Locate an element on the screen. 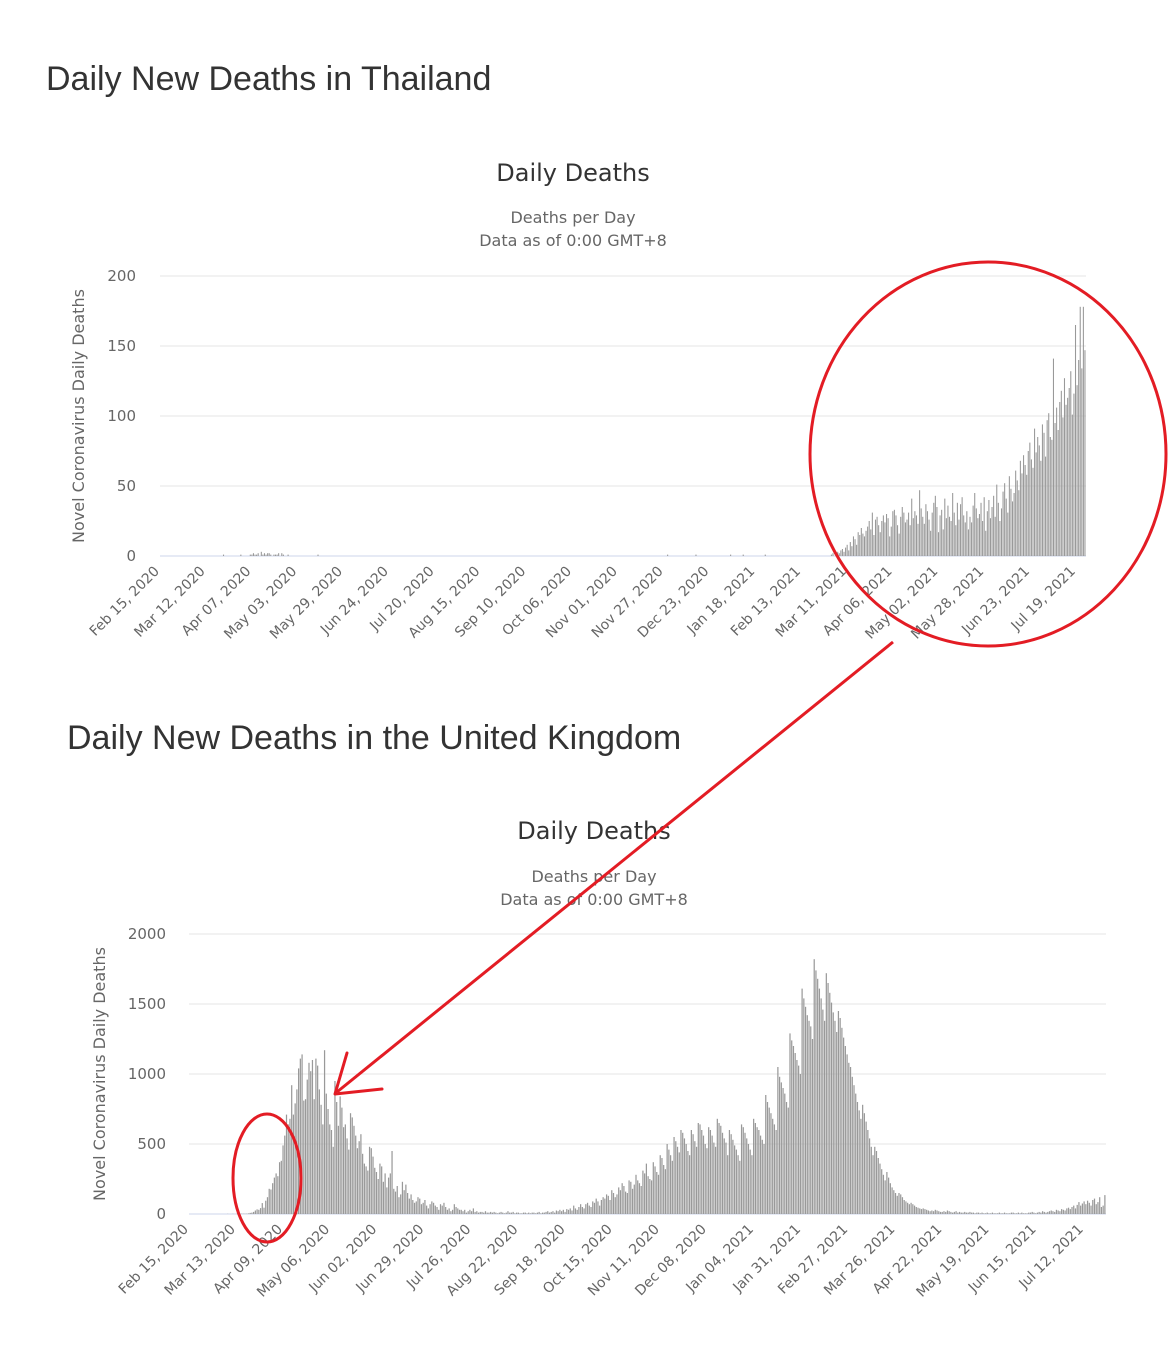  uk-y-tick-label: 2000 is located at coordinates (147, 934).